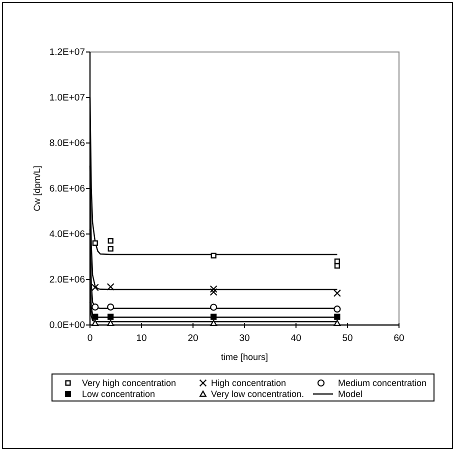 The height and width of the screenshot is (451, 455). What do you see at coordinates (244, 357) in the screenshot?
I see `x-axis-title: time [hours]` at bounding box center [244, 357].